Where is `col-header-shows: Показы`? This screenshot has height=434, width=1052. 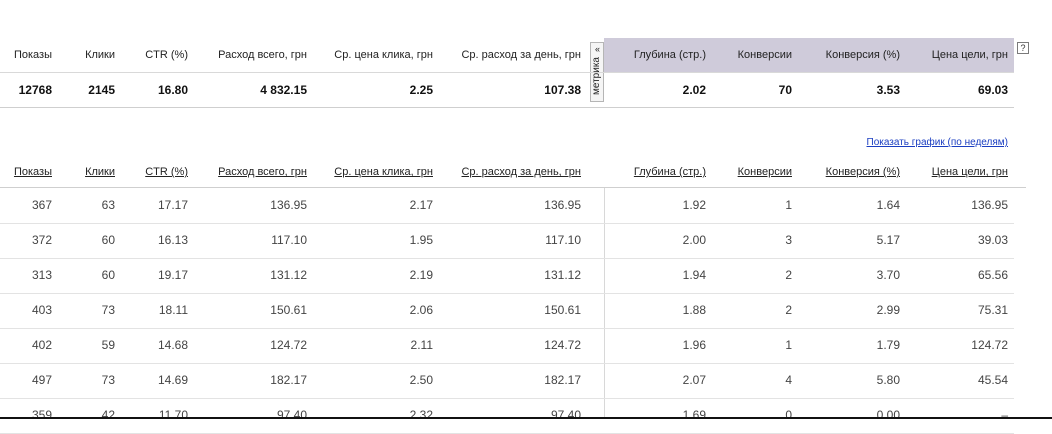
col-header-shows: Показы is located at coordinates (32, 55).